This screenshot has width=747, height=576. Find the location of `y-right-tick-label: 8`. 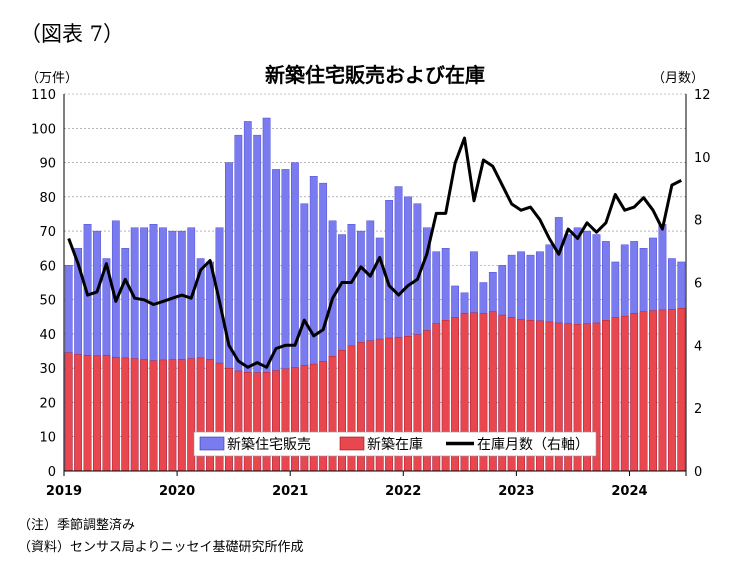

y-right-tick-label: 8 is located at coordinates (698, 221).